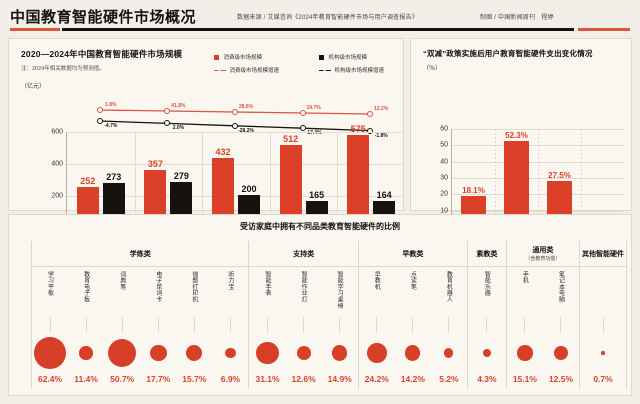 This screenshot has height=404, width=640. I want to click on ownership-item: 教育机器人 5.2%, so click(449, 328).